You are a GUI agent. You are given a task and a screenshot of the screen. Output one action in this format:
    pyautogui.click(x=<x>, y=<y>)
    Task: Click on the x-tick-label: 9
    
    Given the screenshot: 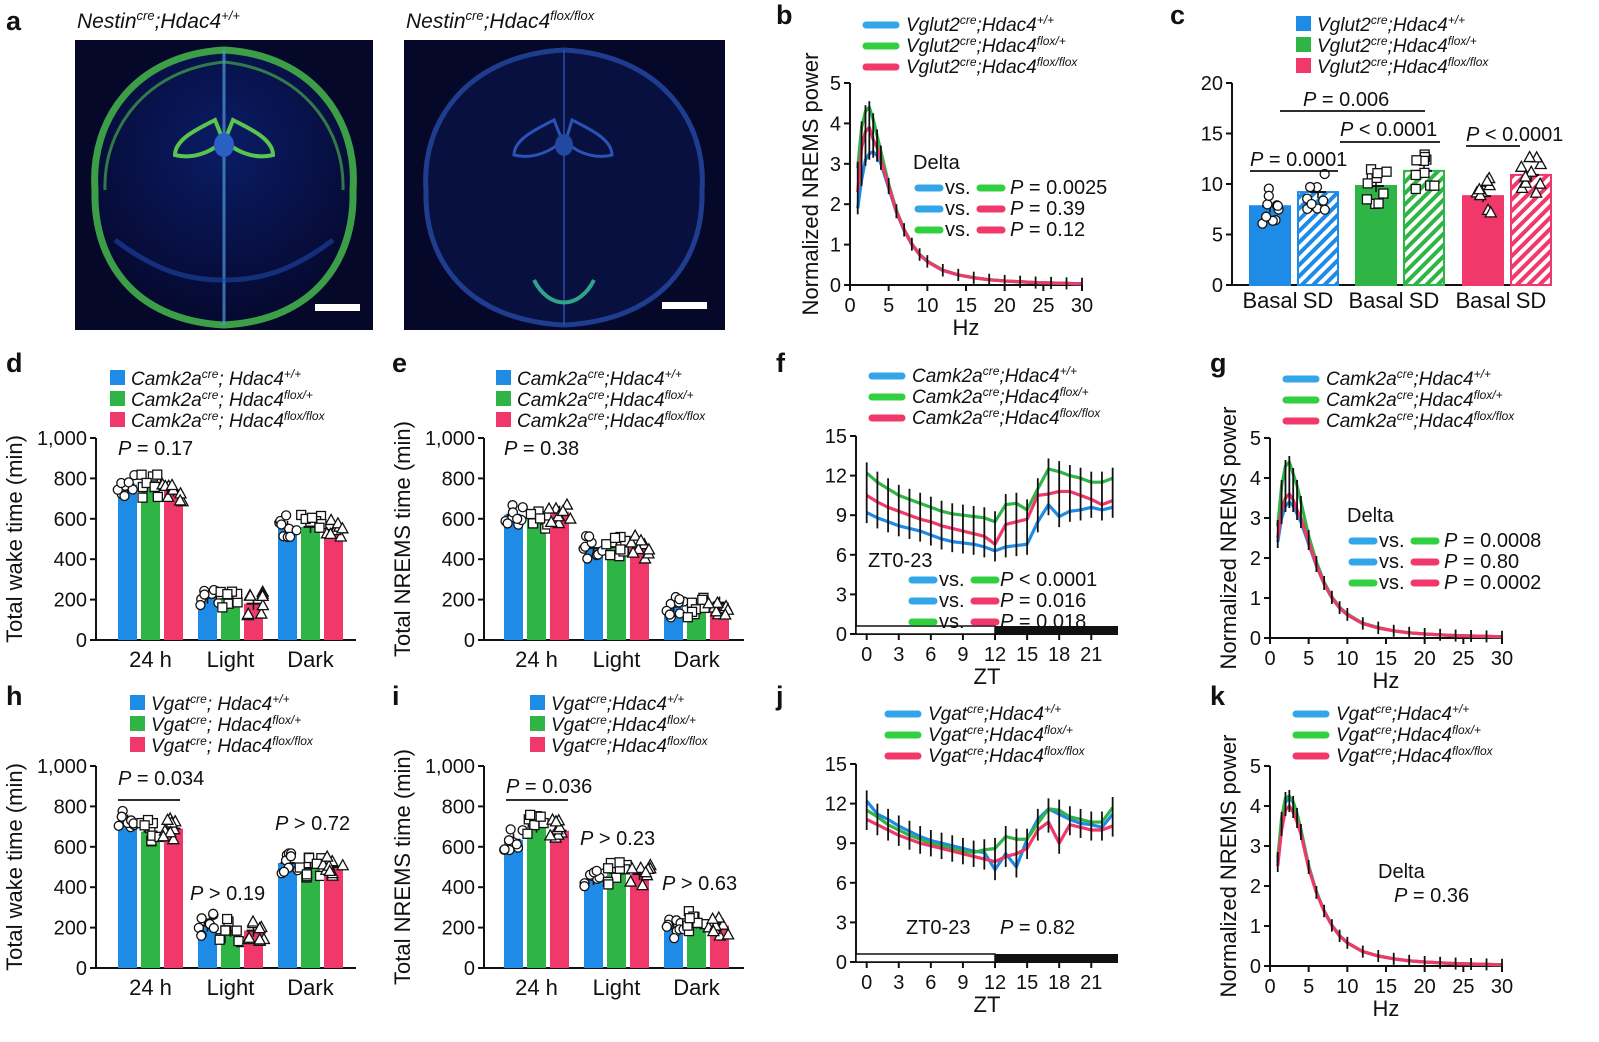 What is the action you would take?
    pyautogui.click(x=962, y=983)
    